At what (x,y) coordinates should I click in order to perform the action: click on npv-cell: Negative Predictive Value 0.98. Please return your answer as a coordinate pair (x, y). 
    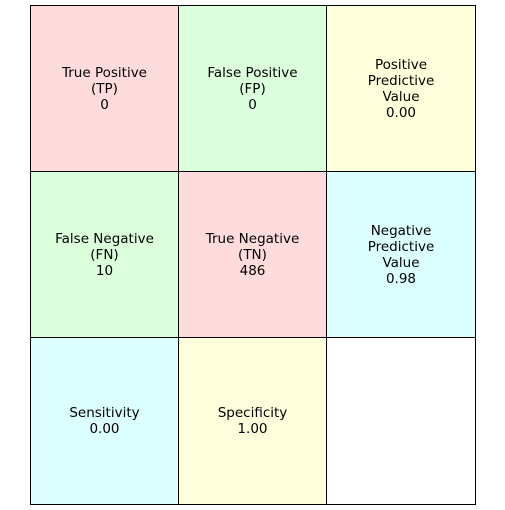
    Looking at the image, I should click on (401, 255).